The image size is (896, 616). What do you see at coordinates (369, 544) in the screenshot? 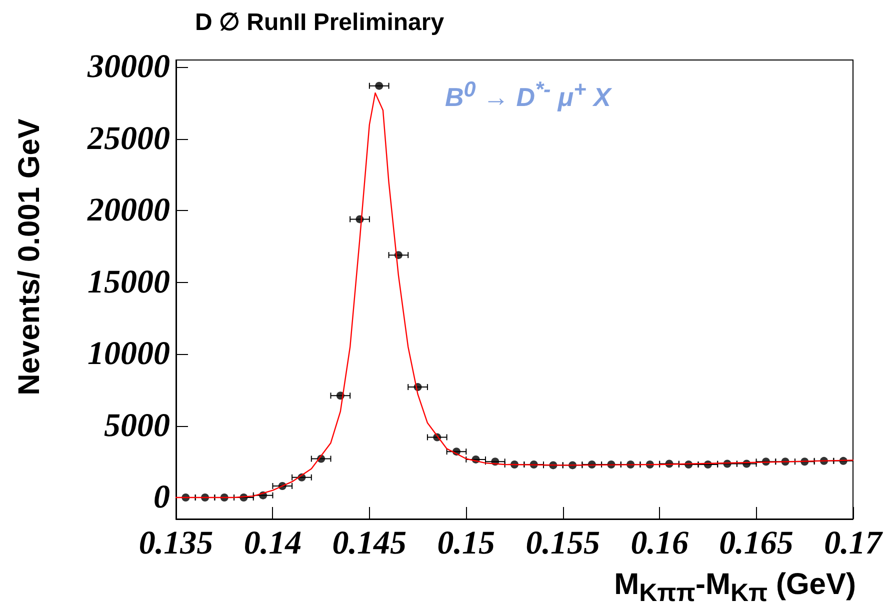
I see `x-tick-label: 0.145` at bounding box center [369, 544].